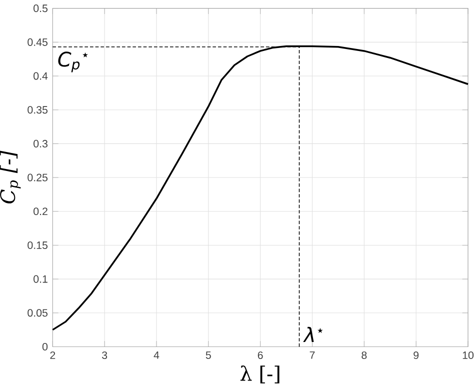 The image size is (474, 389). Describe the element at coordinates (41, 279) in the screenshot. I see `y-tick-label: 0.1` at that location.